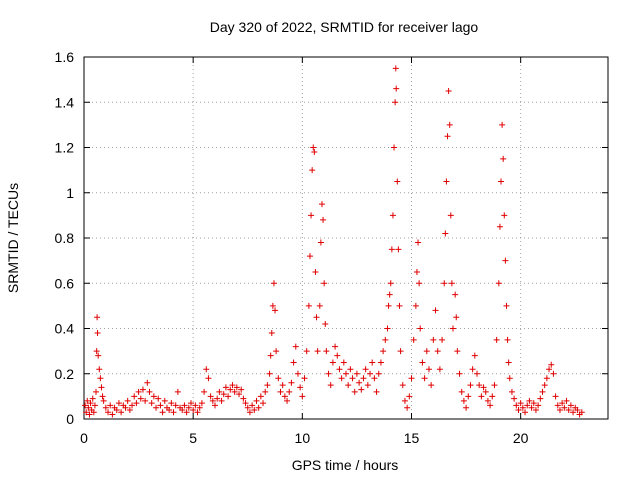  Describe the element at coordinates (193, 438) in the screenshot. I see `x-tick-label: 5` at that location.